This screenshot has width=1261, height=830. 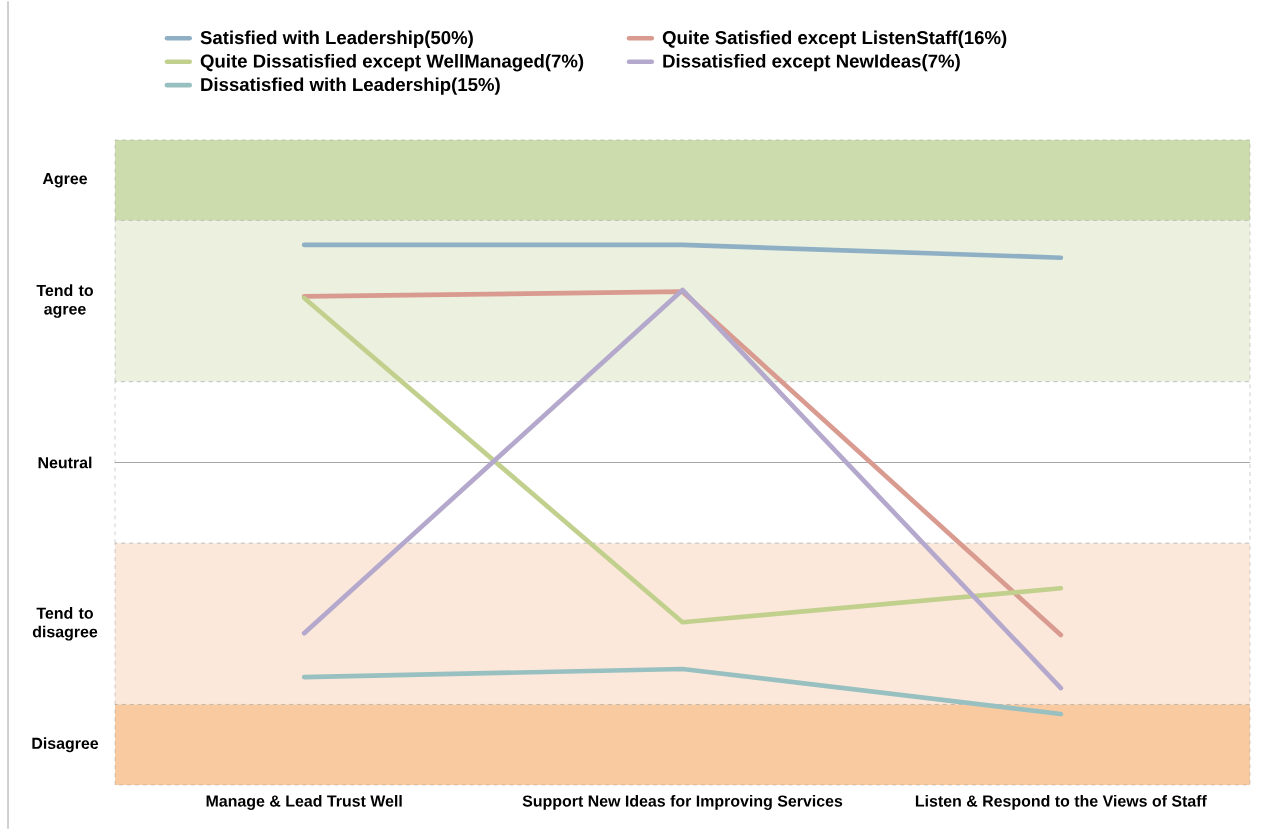 I want to click on x-tick-label: Manage & Lead Trust Well, so click(x=304, y=802).